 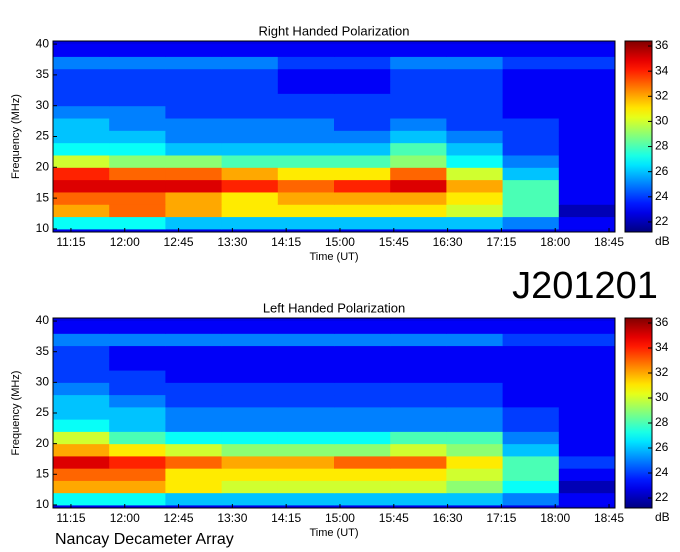 What do you see at coordinates (662, 45) in the screenshot?
I see `colorbar-tick-label: 36` at bounding box center [662, 45].